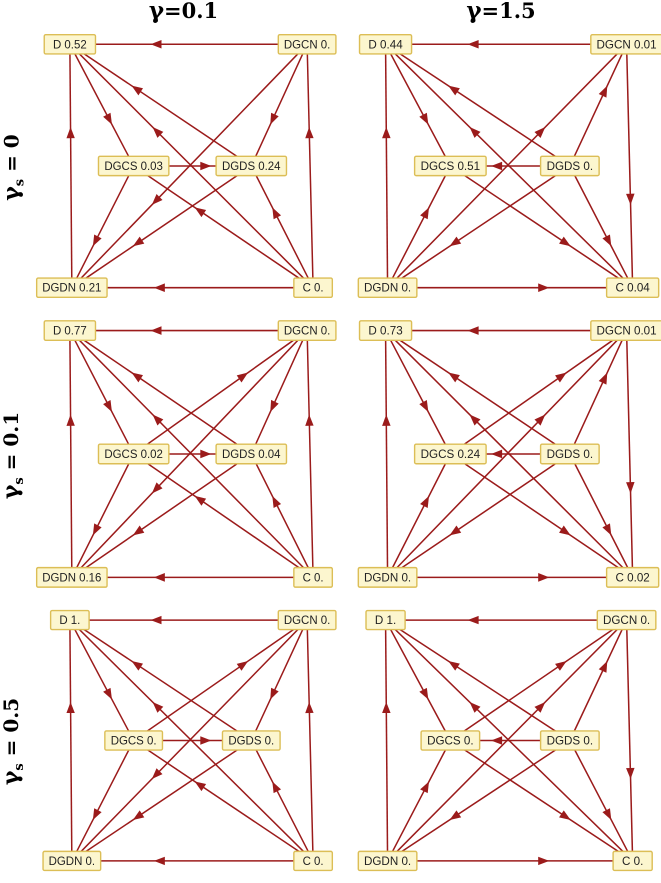 Image resolution: width=661 pixels, height=883 pixels. I want to click on arrowhead-C-DGDS, so click(277, 213).